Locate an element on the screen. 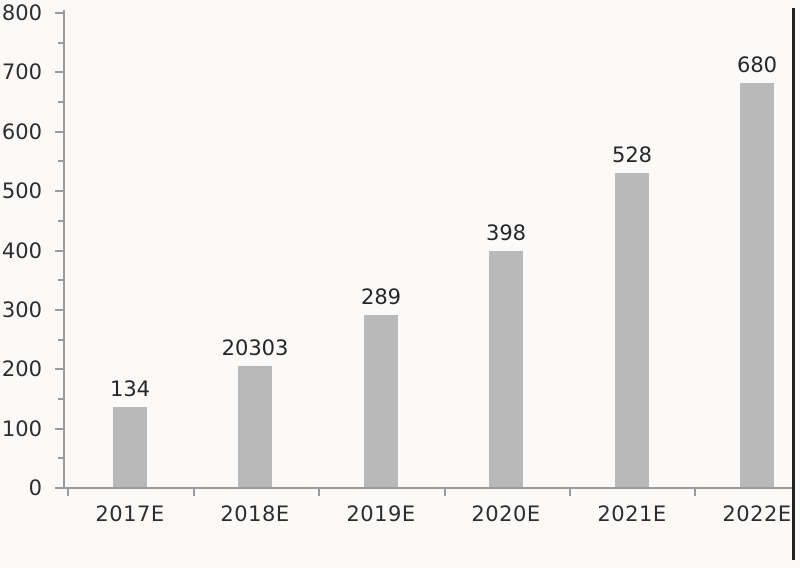  x-tick-label-2022E: 2022E is located at coordinates (757, 514).